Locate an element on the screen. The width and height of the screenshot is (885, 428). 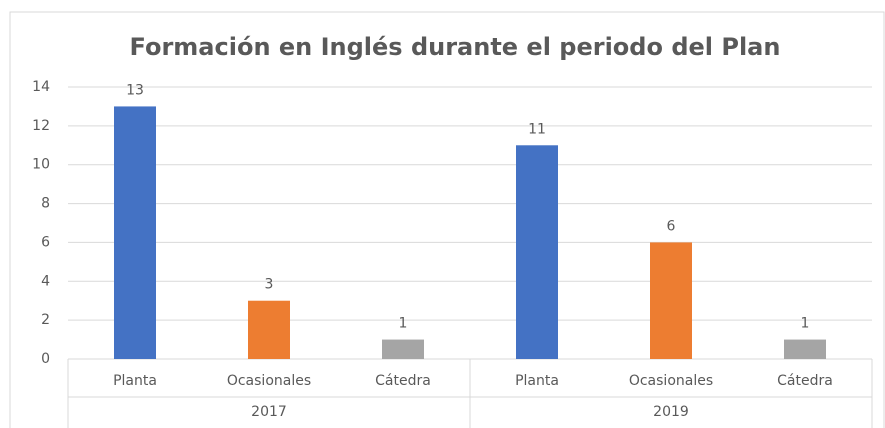
value-label: 11 is located at coordinates (537, 129).